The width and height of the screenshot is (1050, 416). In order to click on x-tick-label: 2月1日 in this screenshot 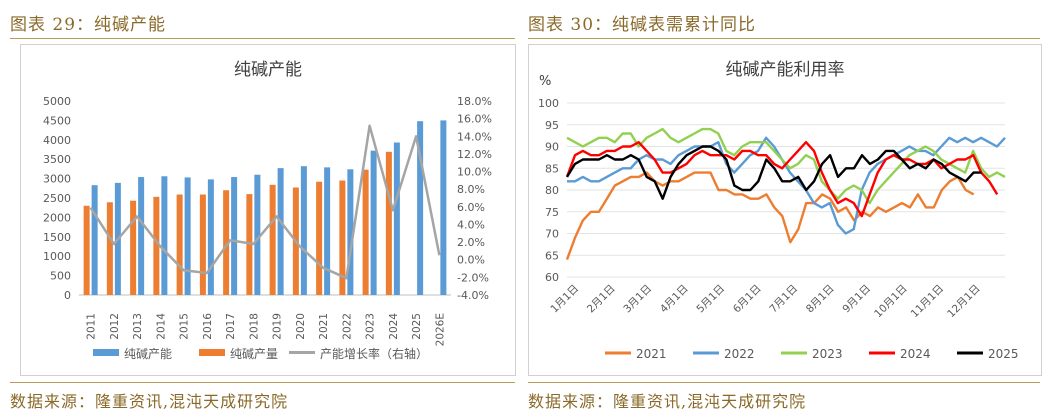, I will do `click(601, 299)`.